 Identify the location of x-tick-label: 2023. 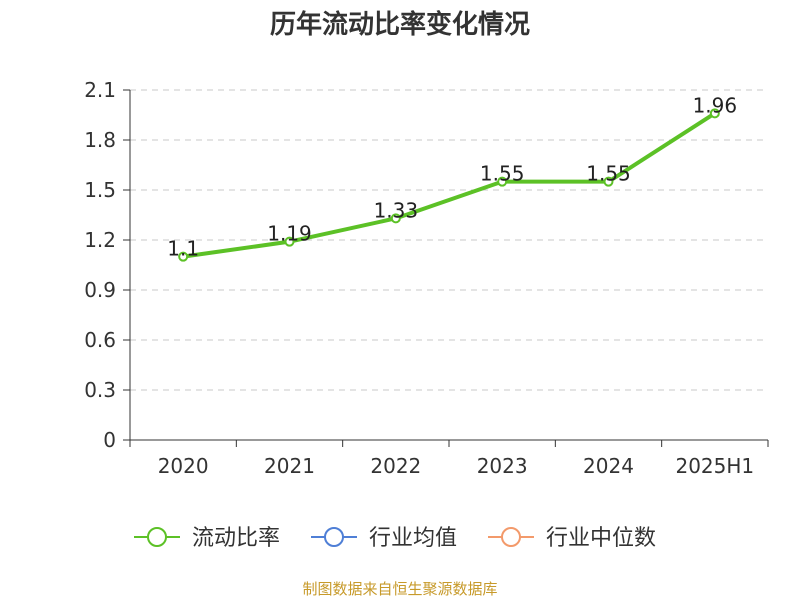
(502, 466).